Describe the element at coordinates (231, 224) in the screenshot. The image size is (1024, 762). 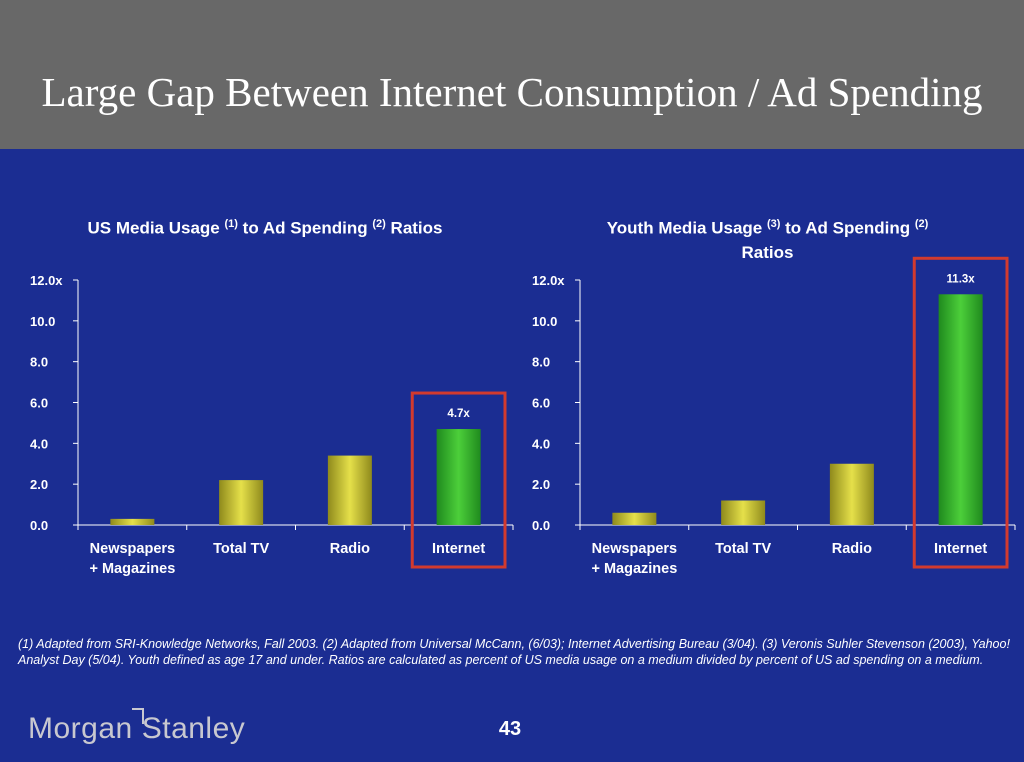
I see `chart-title-us-sup1: (1)` at that location.